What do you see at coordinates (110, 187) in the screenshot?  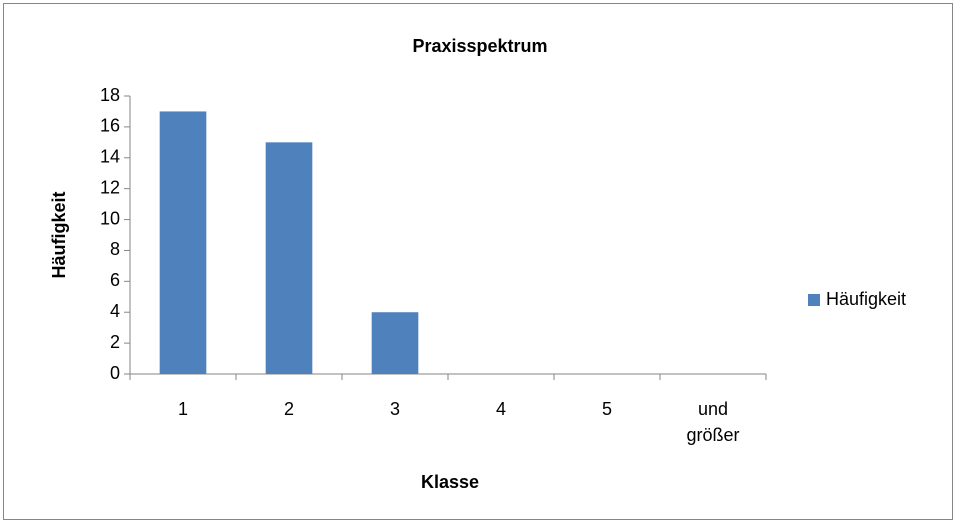 I see `y-tick-label: 12` at bounding box center [110, 187].